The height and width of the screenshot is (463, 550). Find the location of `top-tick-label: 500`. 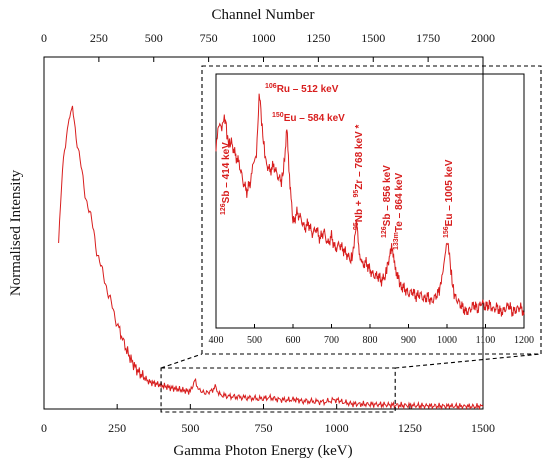

top-tick-label: 500 is located at coordinates (154, 38).